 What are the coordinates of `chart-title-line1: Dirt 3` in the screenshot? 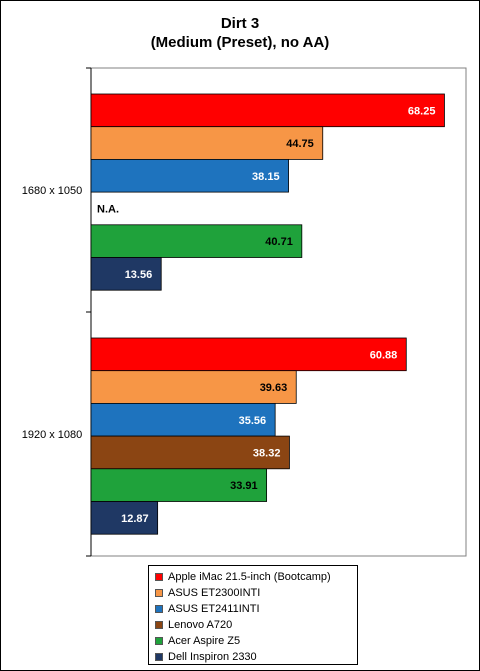 It's located at (240, 23).